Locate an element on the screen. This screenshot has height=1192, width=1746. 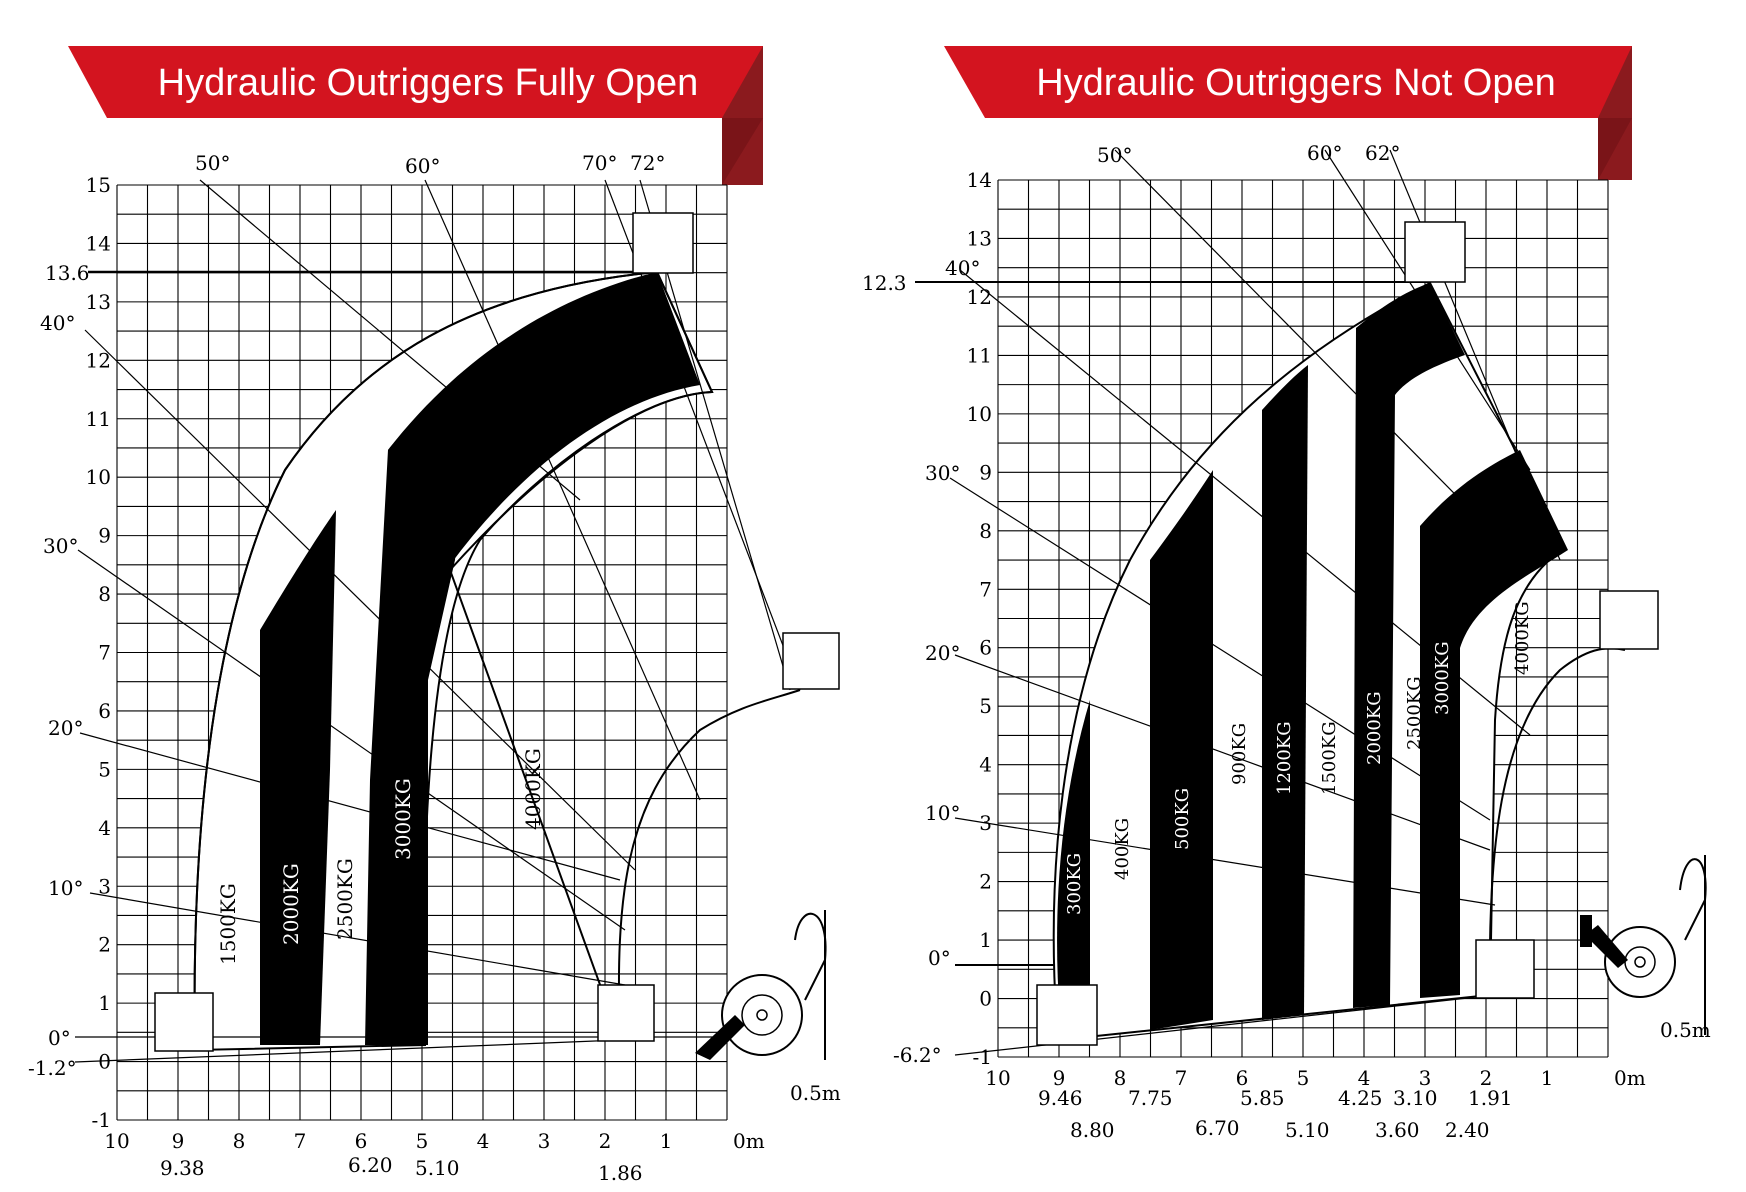
right-y-tick-label: 2 is located at coordinates (985, 882).